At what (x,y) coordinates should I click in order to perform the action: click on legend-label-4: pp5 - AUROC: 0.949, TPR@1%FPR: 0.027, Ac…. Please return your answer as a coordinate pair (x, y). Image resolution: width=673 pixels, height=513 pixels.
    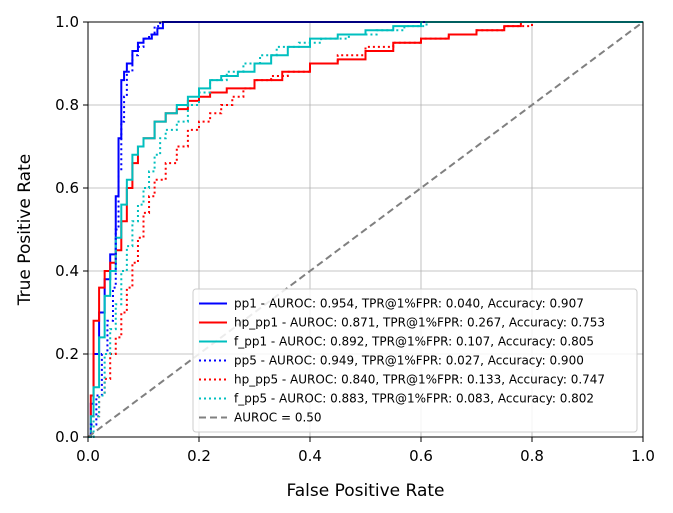
    Looking at the image, I should click on (409, 361).